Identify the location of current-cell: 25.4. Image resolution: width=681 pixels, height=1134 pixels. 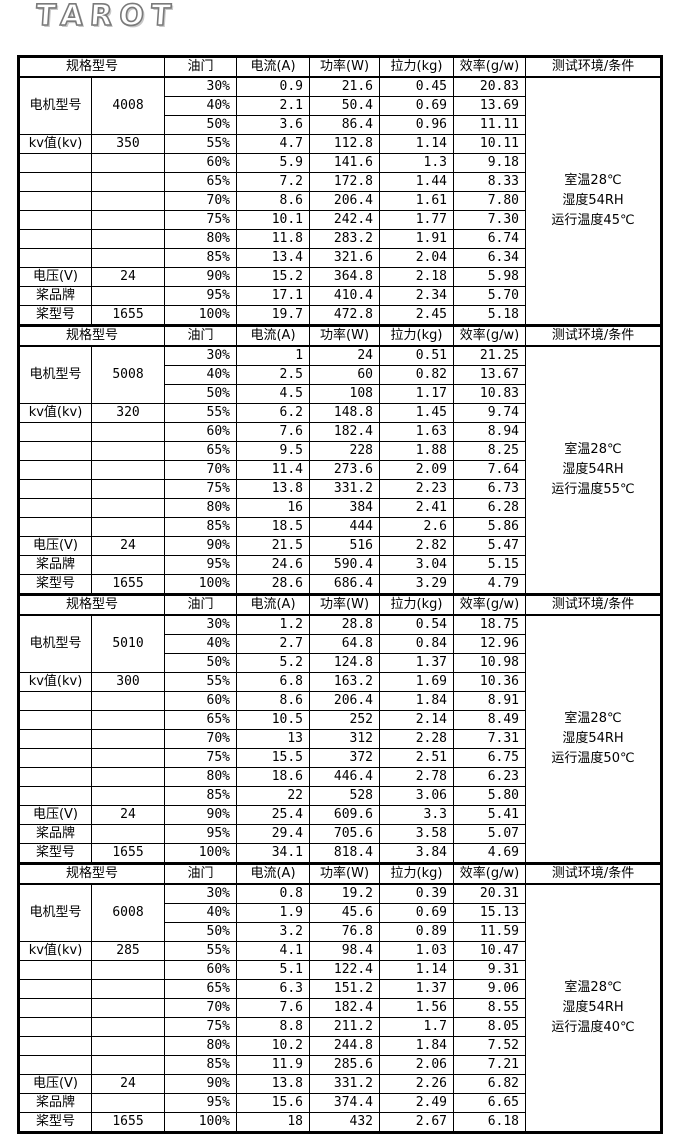
(273, 815).